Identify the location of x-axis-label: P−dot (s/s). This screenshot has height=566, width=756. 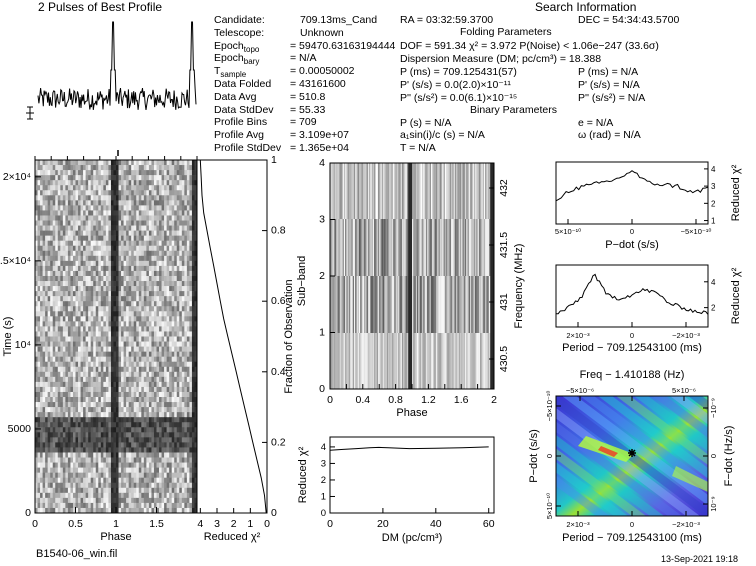
(632, 245).